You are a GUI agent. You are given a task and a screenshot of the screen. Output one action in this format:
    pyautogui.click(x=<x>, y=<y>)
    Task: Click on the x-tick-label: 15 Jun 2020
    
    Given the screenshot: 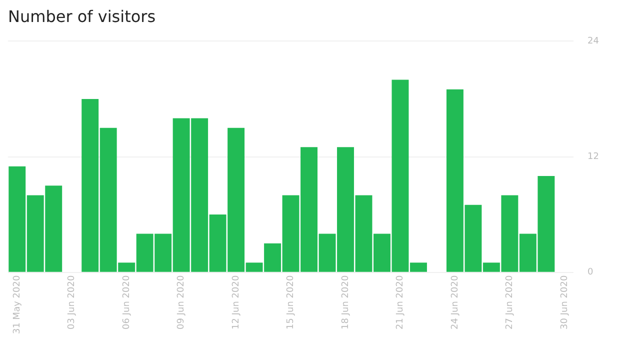 What is the action you would take?
    pyautogui.click(x=291, y=302)
    